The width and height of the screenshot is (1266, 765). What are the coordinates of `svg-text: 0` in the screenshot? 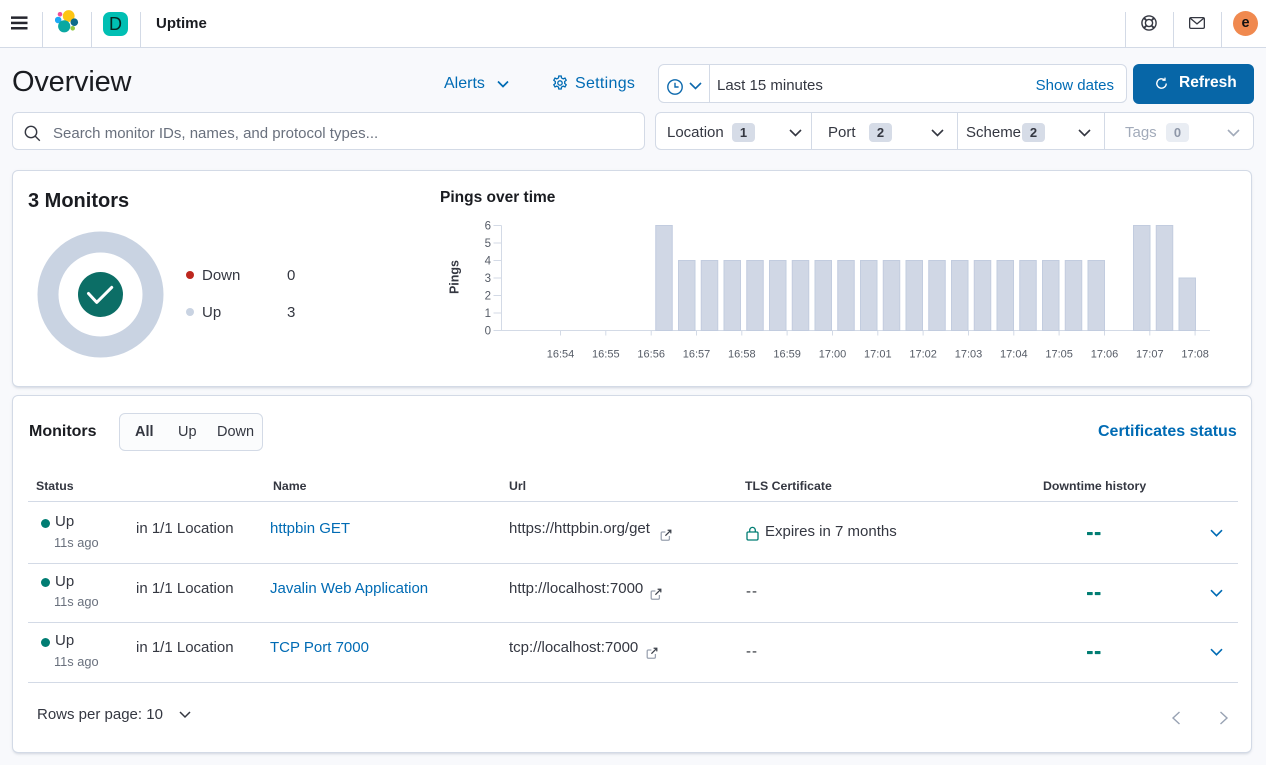 It's located at (488, 332).